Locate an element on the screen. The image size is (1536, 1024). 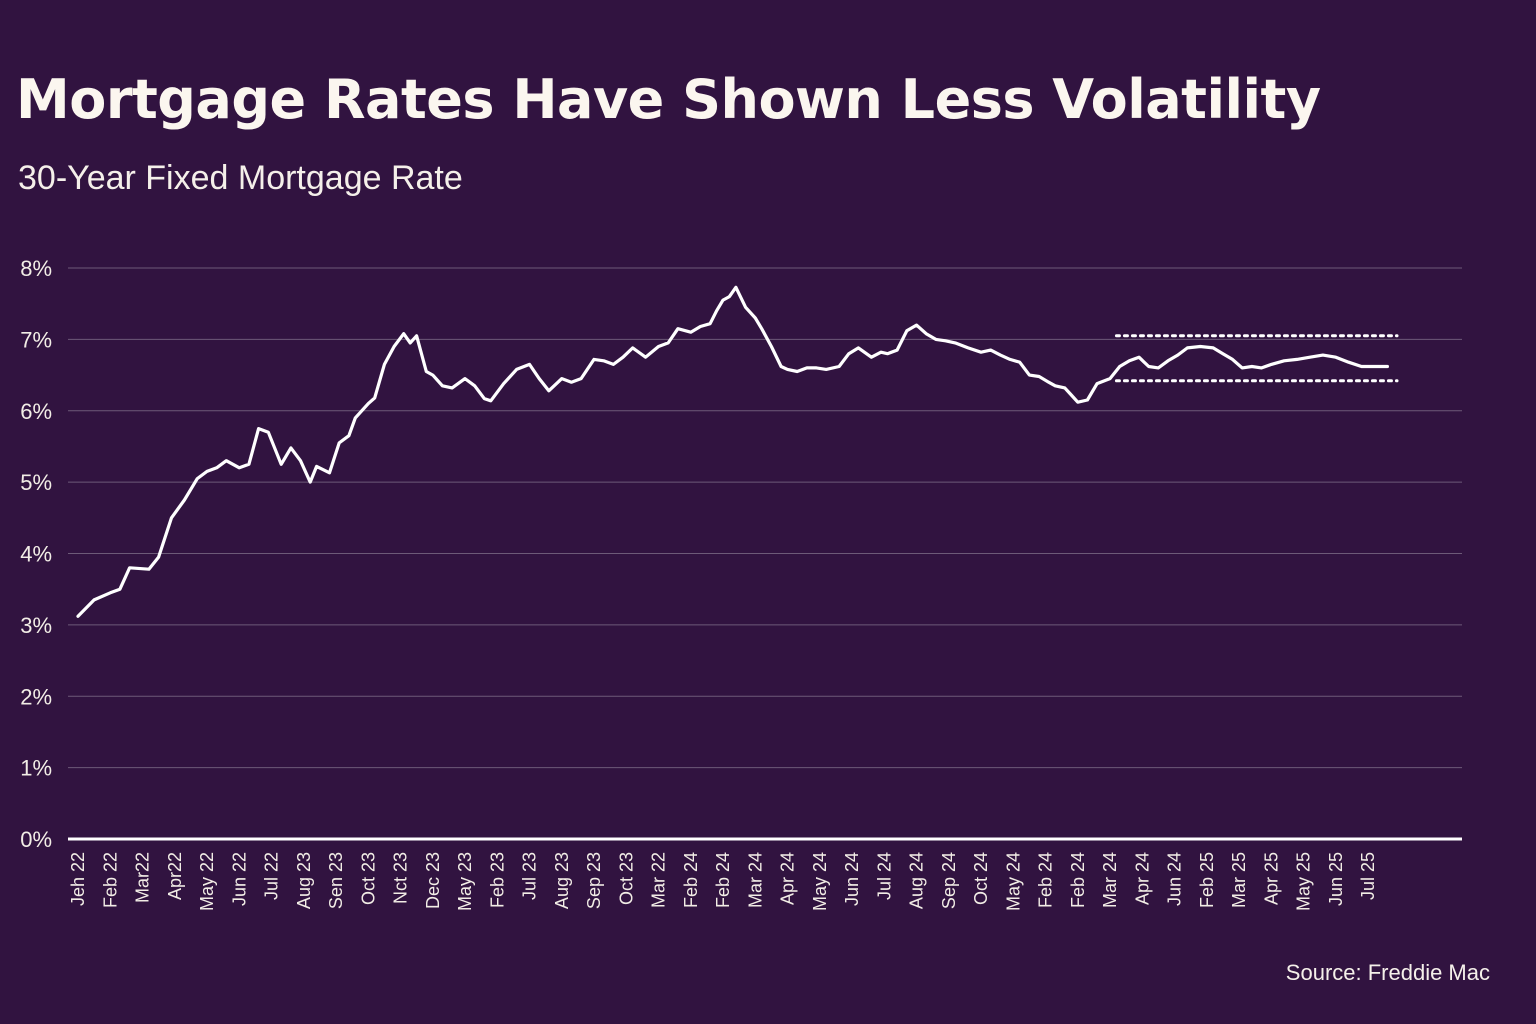
y-axis-ticks: 0% 1% 2% 3% 4% 5% 6% 7% 8% is located at coordinates (36, 554).